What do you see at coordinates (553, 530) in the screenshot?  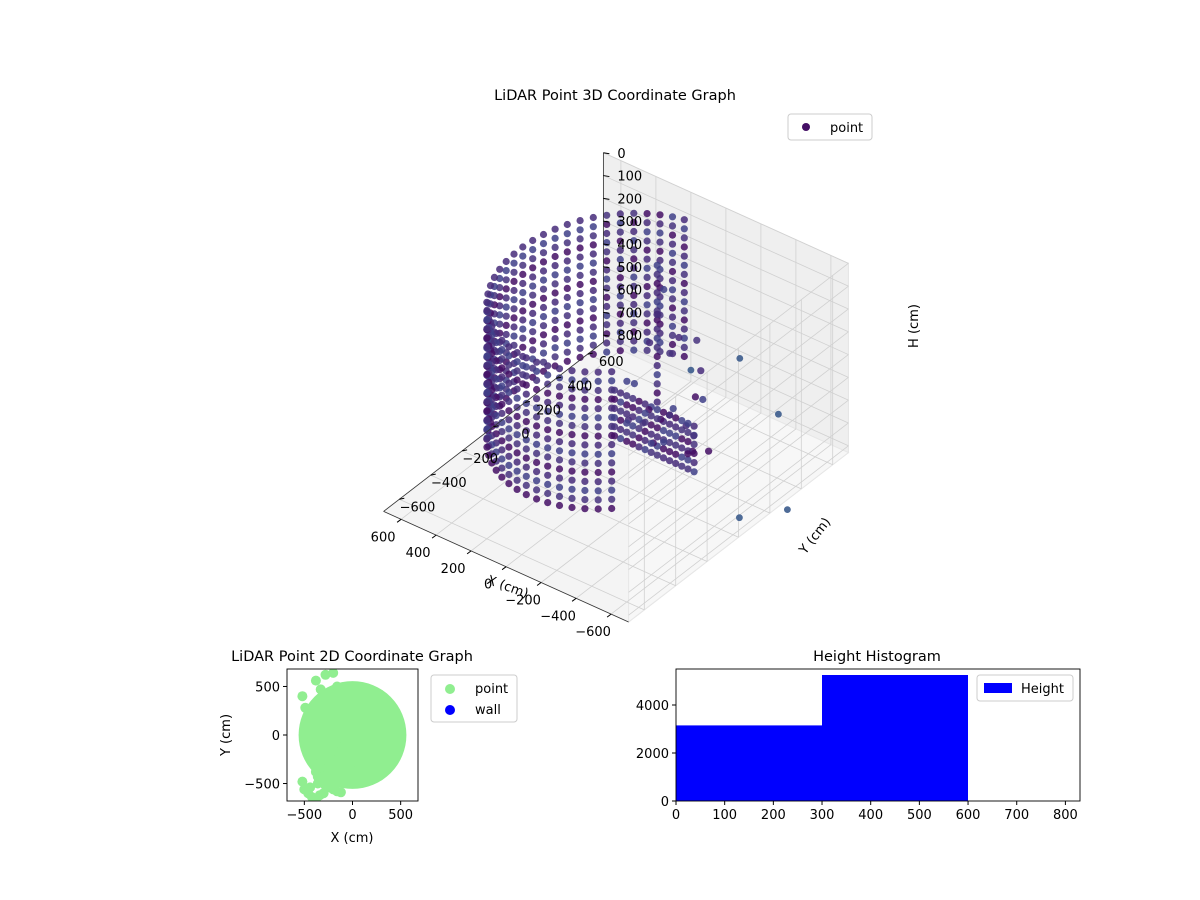 I see `chart3d-gridline-y` at bounding box center [553, 530].